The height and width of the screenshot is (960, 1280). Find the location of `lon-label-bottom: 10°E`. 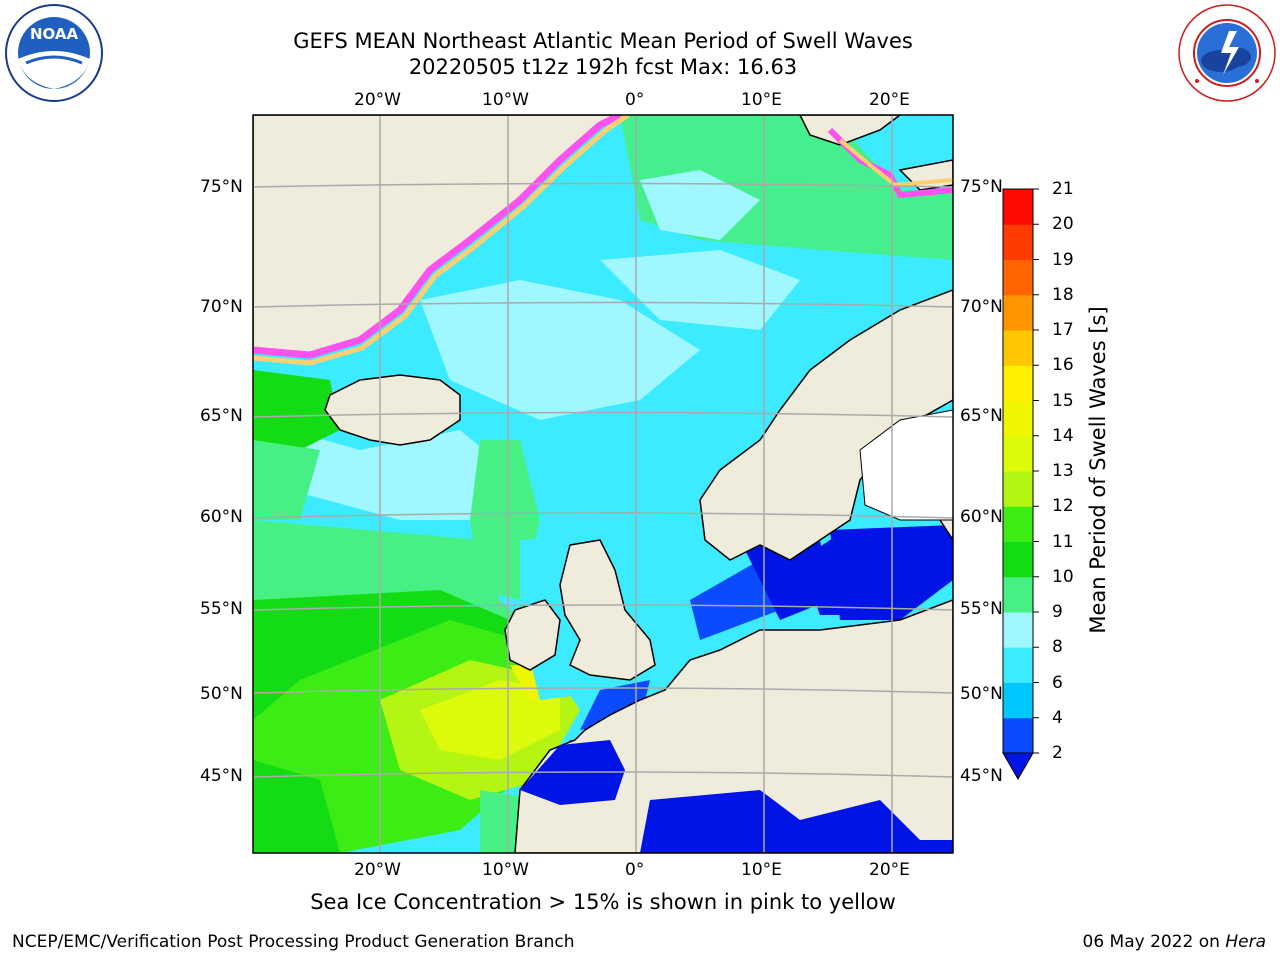

lon-label-bottom: 10°E is located at coordinates (761, 870).